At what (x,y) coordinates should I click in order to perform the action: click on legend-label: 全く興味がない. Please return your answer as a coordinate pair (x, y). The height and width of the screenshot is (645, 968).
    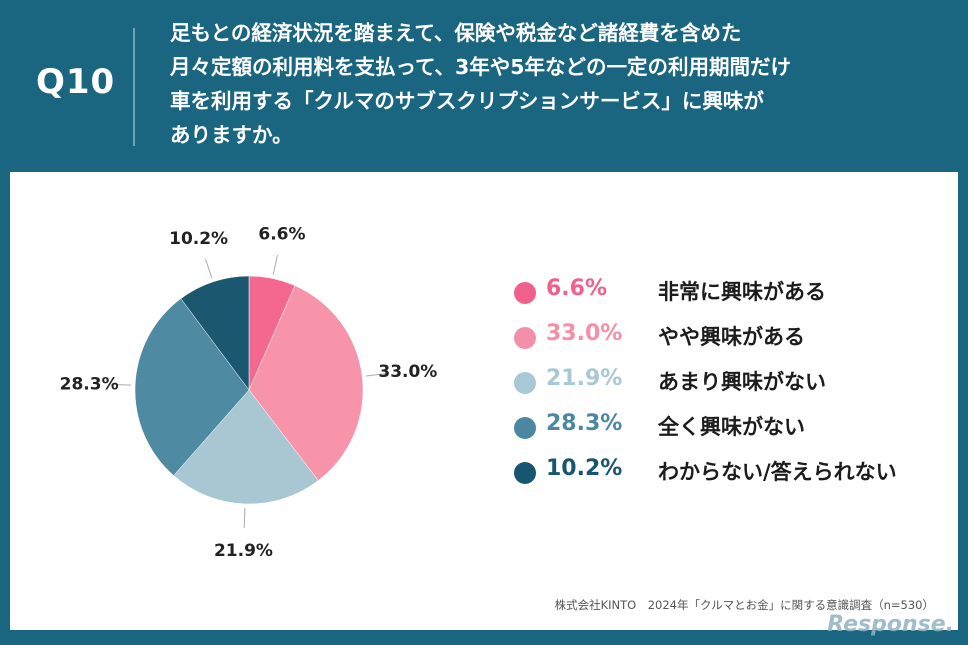
    Looking at the image, I should click on (731, 427).